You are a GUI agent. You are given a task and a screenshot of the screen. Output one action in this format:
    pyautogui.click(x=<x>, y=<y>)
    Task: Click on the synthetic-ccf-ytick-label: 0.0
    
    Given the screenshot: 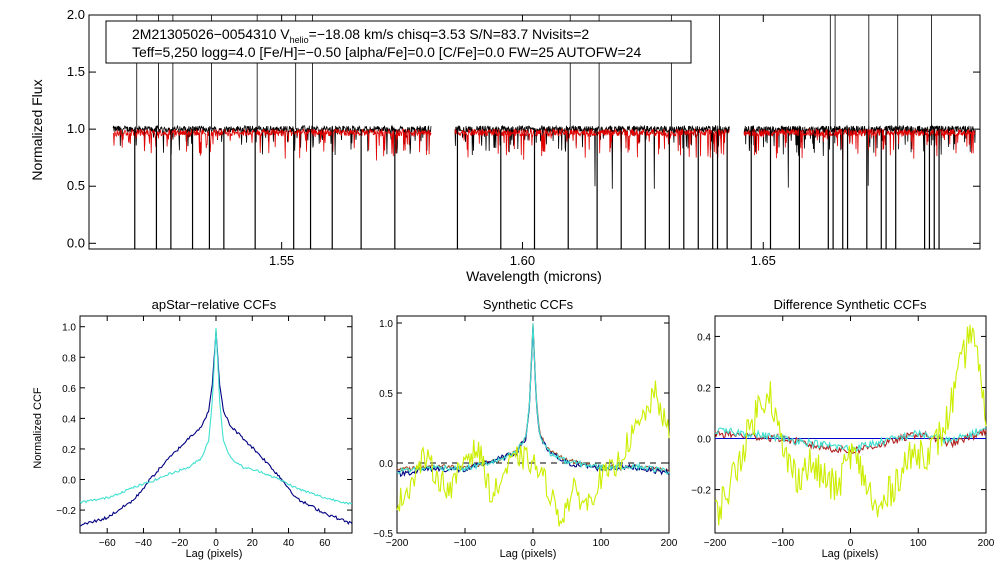 What is the action you would take?
    pyautogui.click(x=386, y=464)
    